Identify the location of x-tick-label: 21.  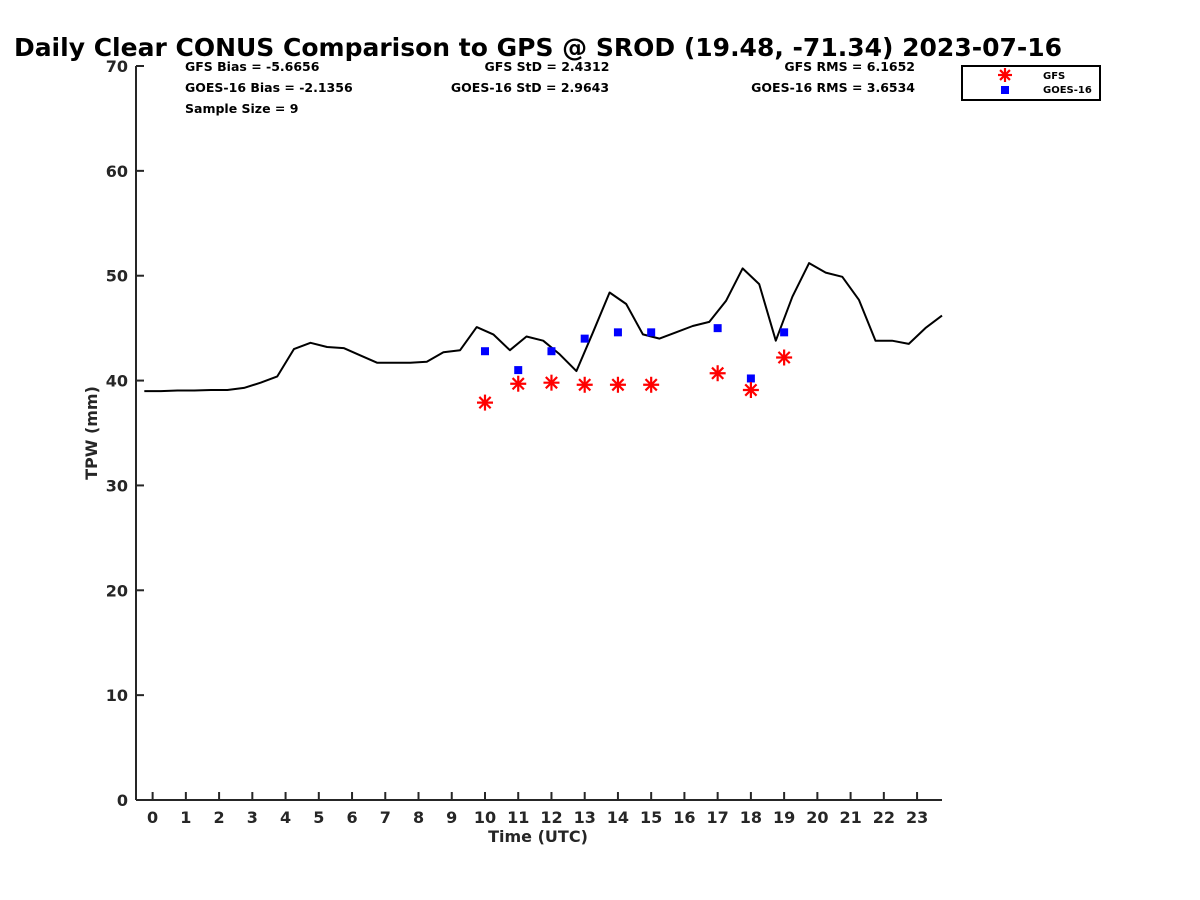
(850, 817).